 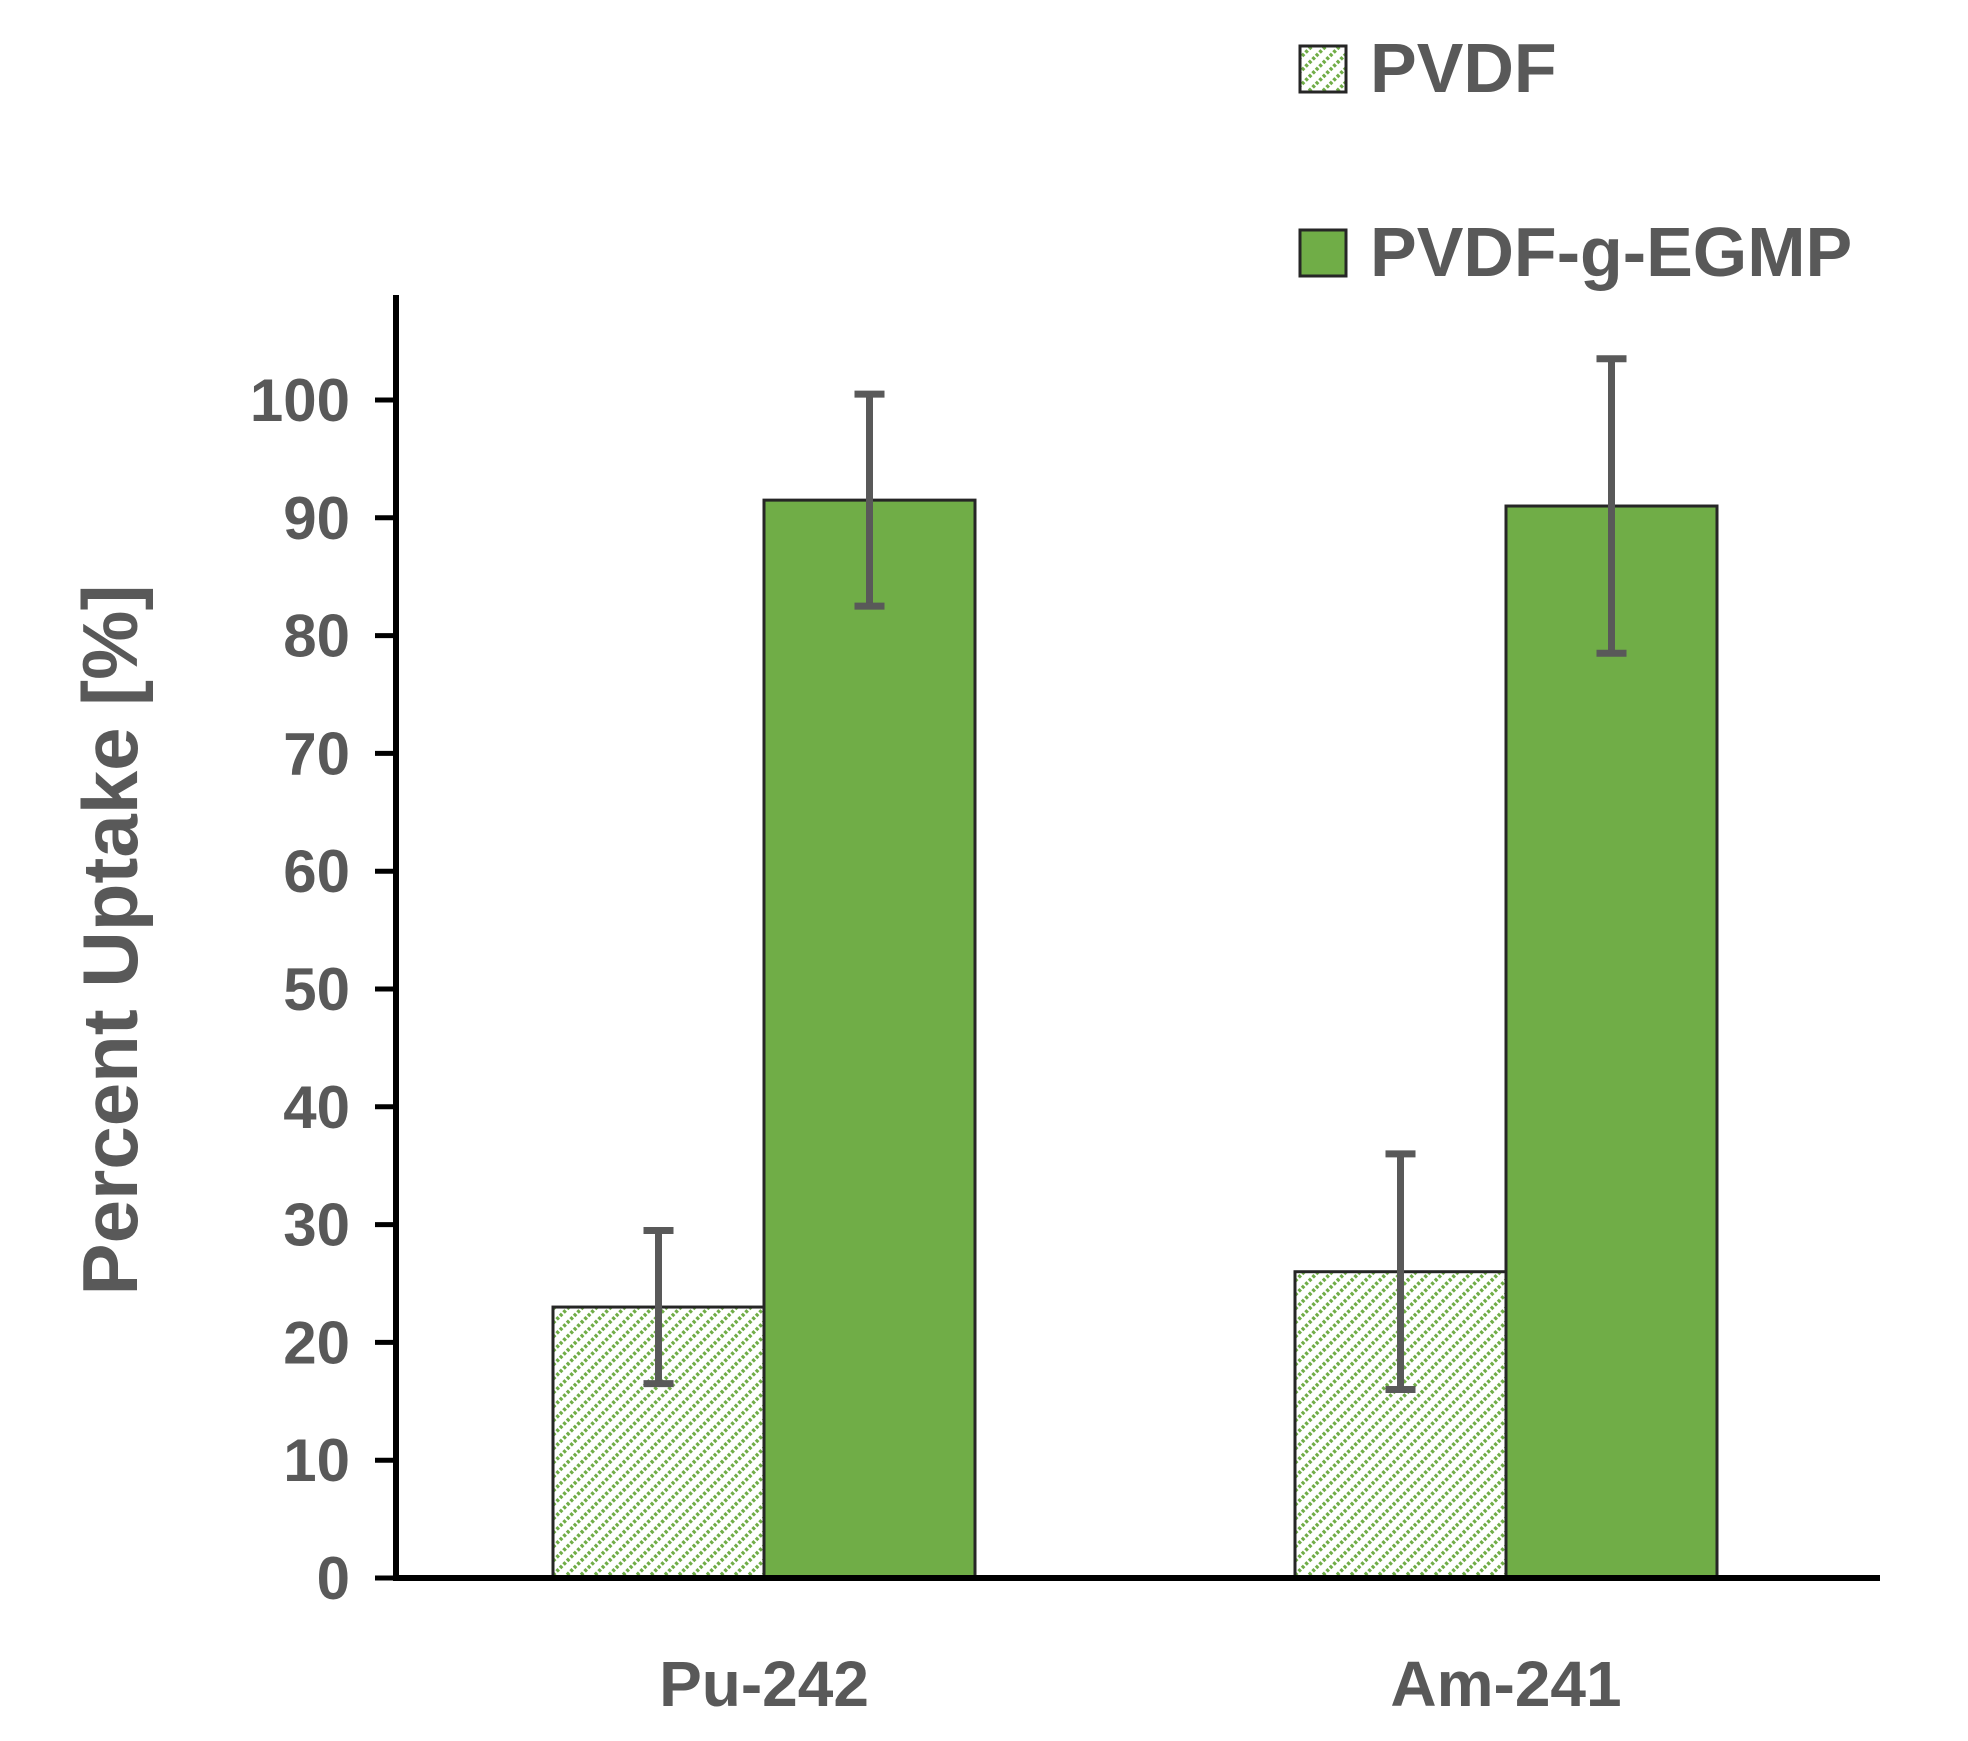 I want to click on y-axis-title: Percent Uptake [%], so click(x=110, y=940).